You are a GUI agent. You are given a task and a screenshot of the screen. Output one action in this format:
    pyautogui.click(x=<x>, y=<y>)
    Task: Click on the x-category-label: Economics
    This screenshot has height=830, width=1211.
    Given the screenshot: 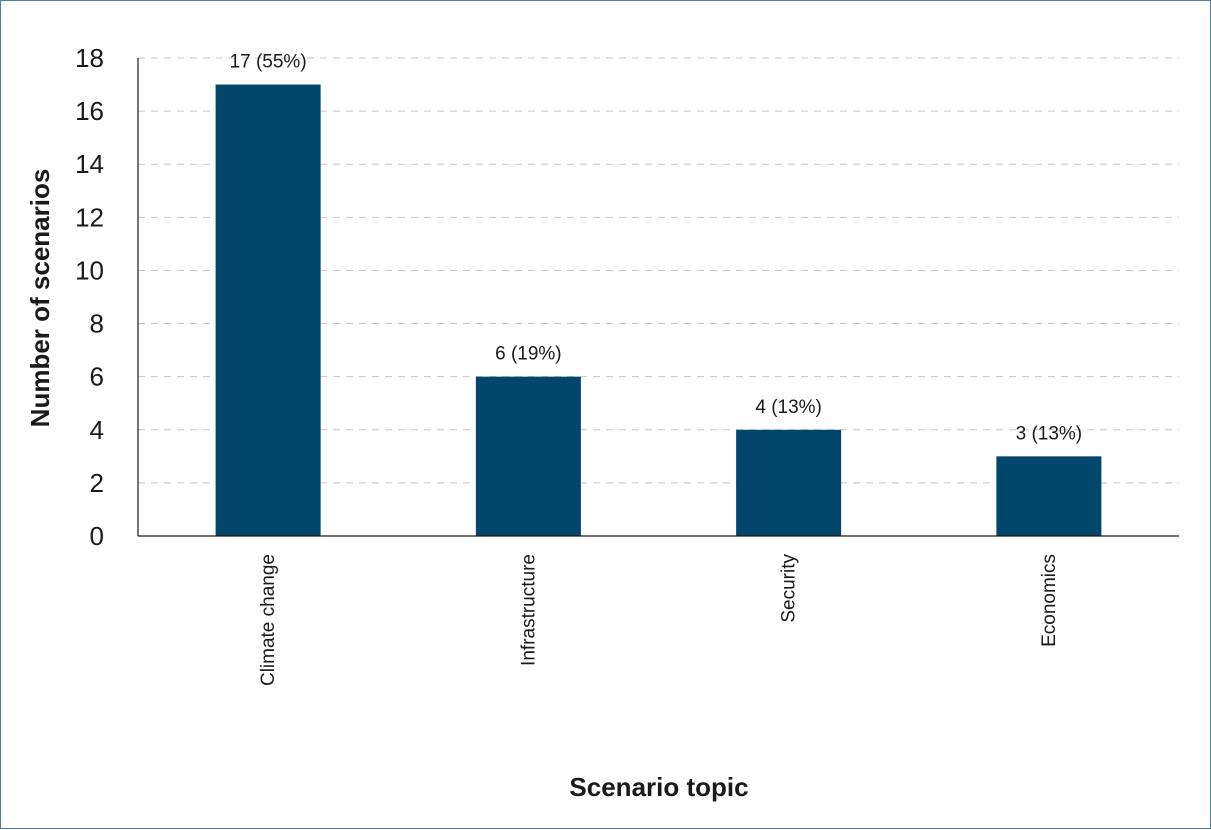 What is the action you would take?
    pyautogui.click(x=1049, y=600)
    